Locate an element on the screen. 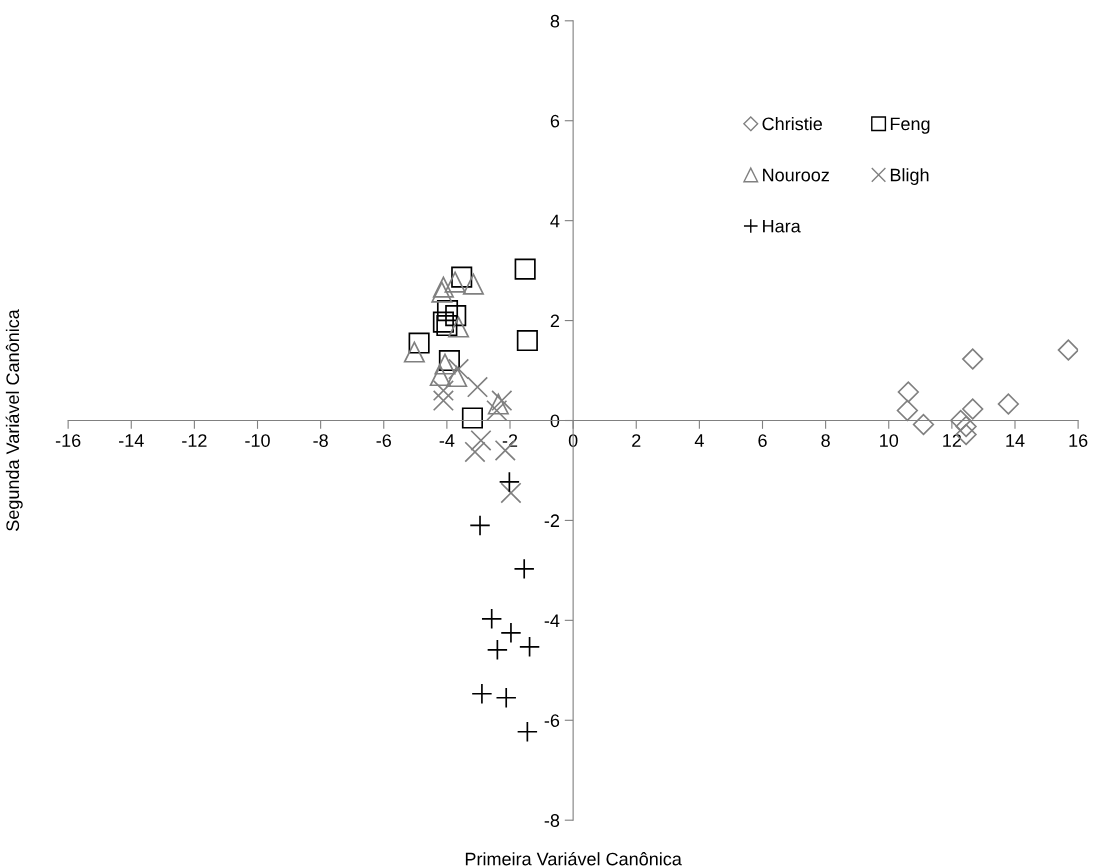 Image resolution: width=1099 pixels, height=867 pixels. y-axis-title: Segunda Variável Canônica is located at coordinates (14, 420).